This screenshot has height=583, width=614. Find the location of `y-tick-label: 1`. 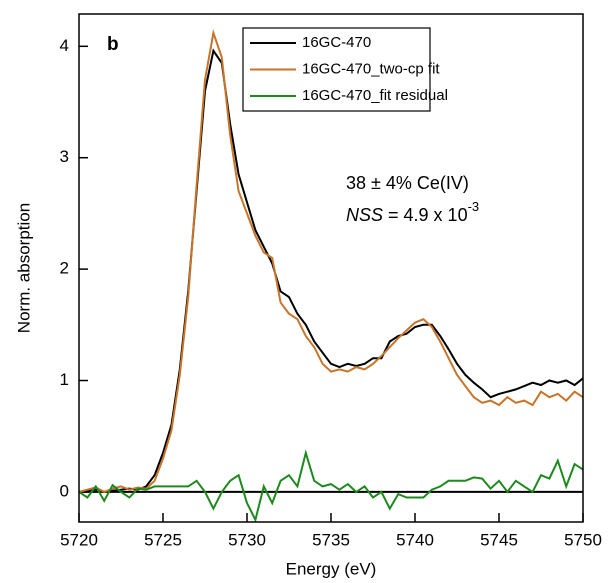

y-tick-label: 1 is located at coordinates (64, 379).